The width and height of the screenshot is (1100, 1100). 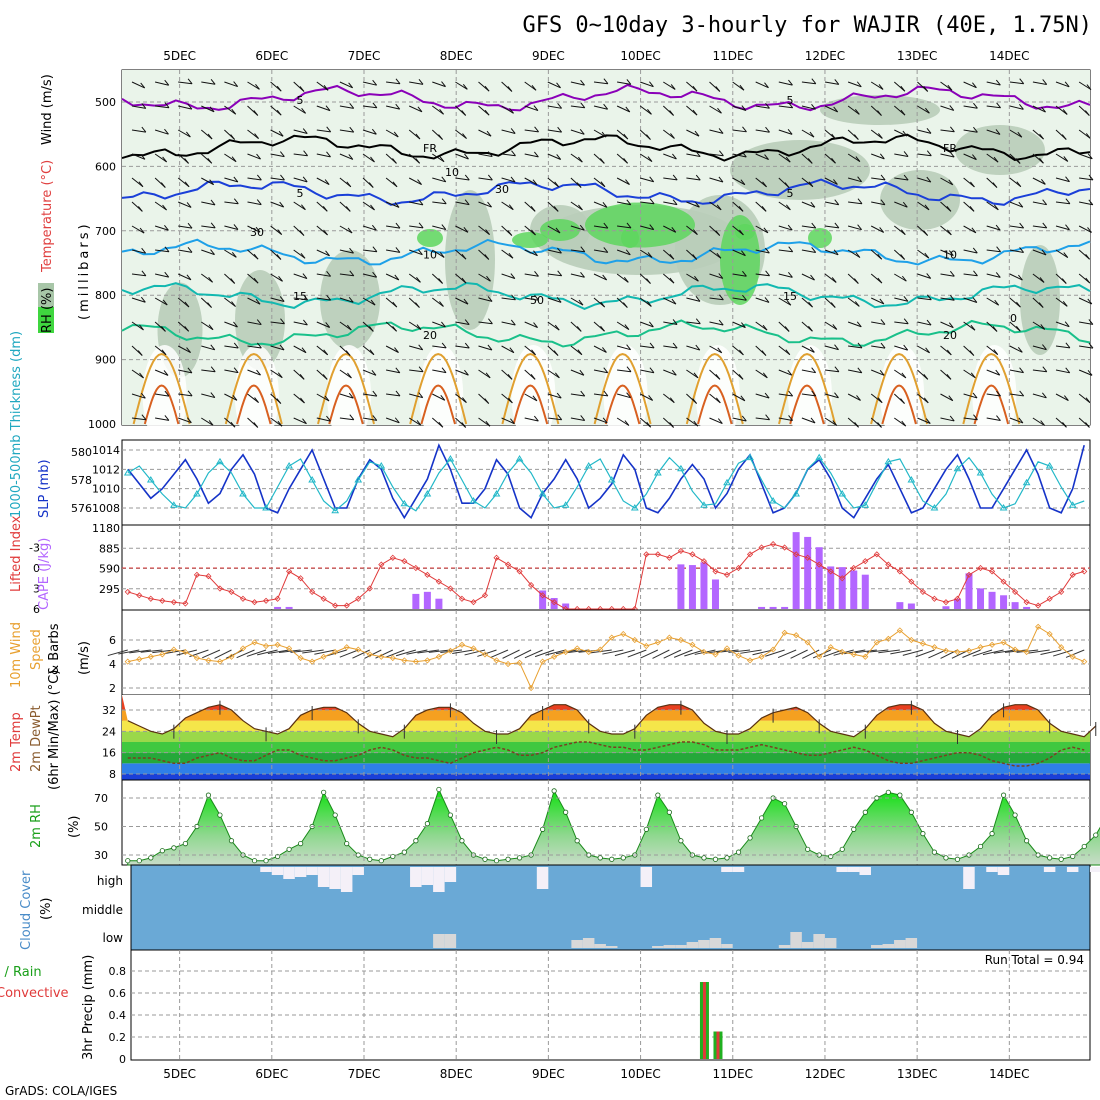 What do you see at coordinates (612, 721) in the screenshot?
I see `temp-line` at bounding box center [612, 721].